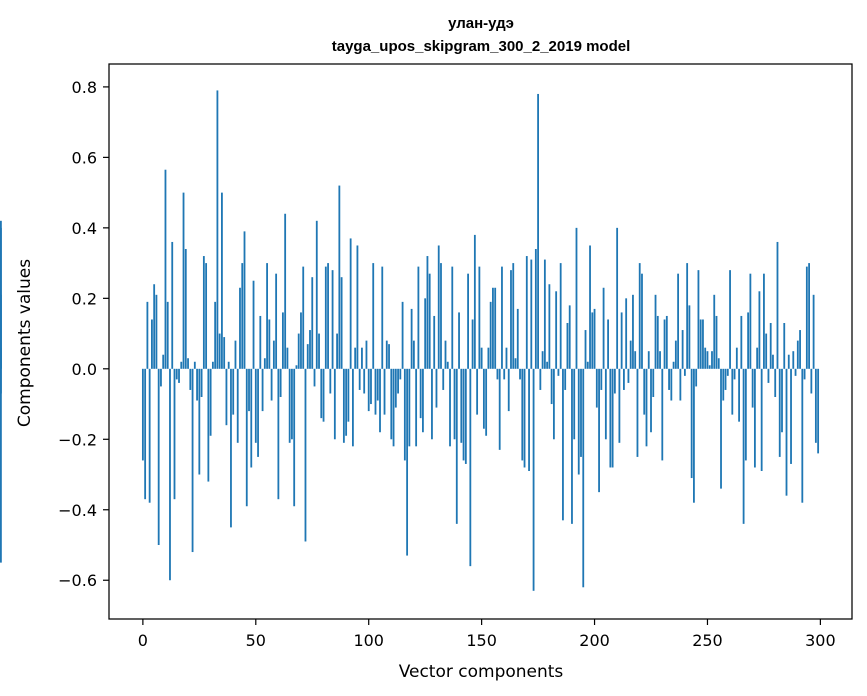 The image size is (867, 696). Describe the element at coordinates (84, 87) in the screenshot. I see `y-tick-label: 0.8` at that location.